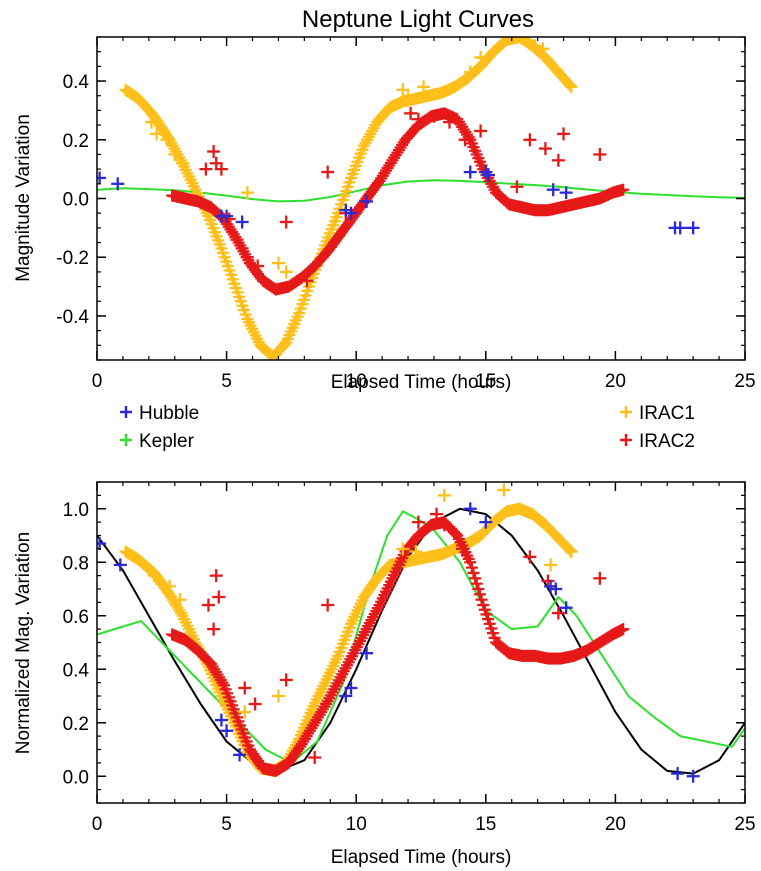  What do you see at coordinates (76, 82) in the screenshot?
I see `top-y-tick-label: 0.4` at bounding box center [76, 82].